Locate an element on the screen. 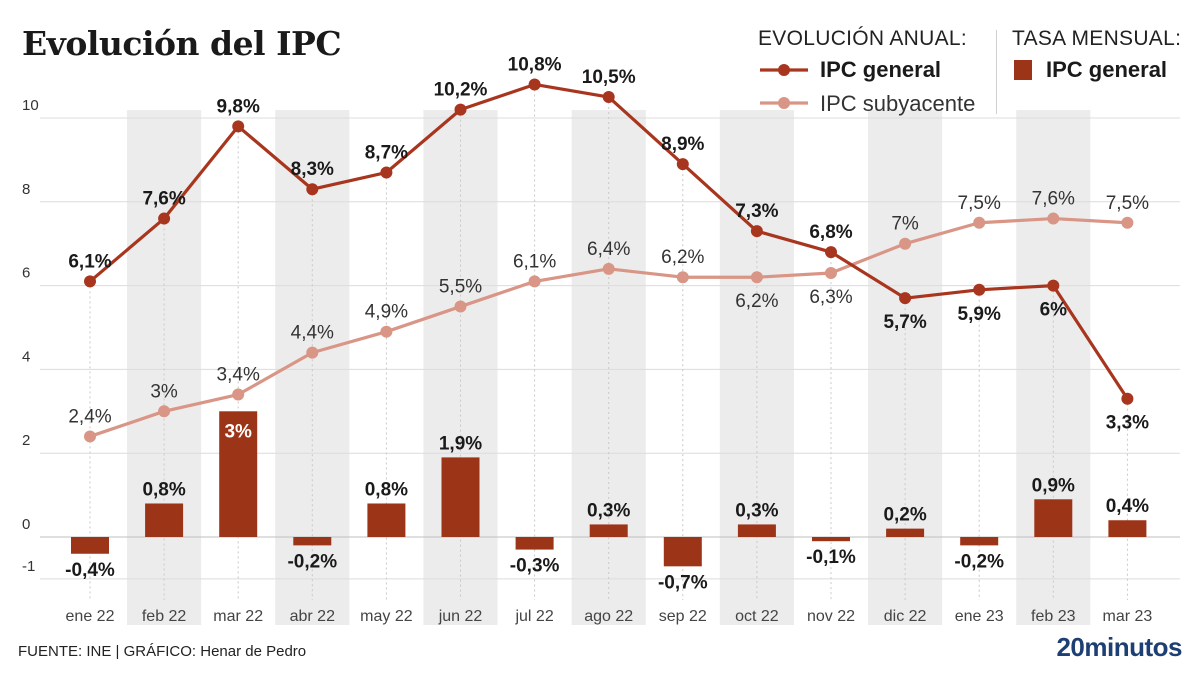 The width and height of the screenshot is (1200, 675). core-label: 7,5% is located at coordinates (1127, 203).